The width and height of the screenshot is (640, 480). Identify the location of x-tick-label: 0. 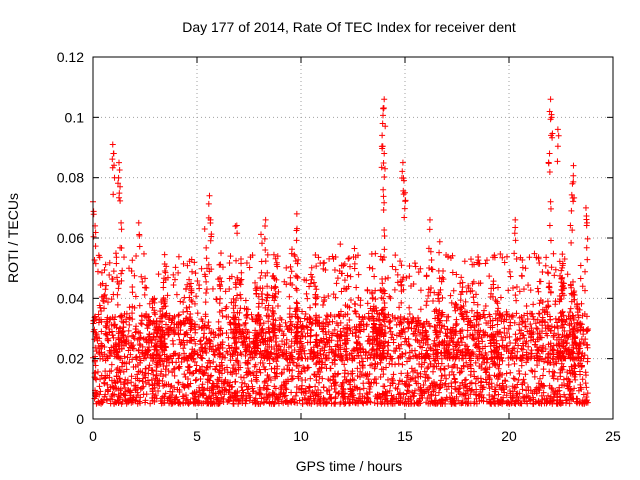
(93, 436).